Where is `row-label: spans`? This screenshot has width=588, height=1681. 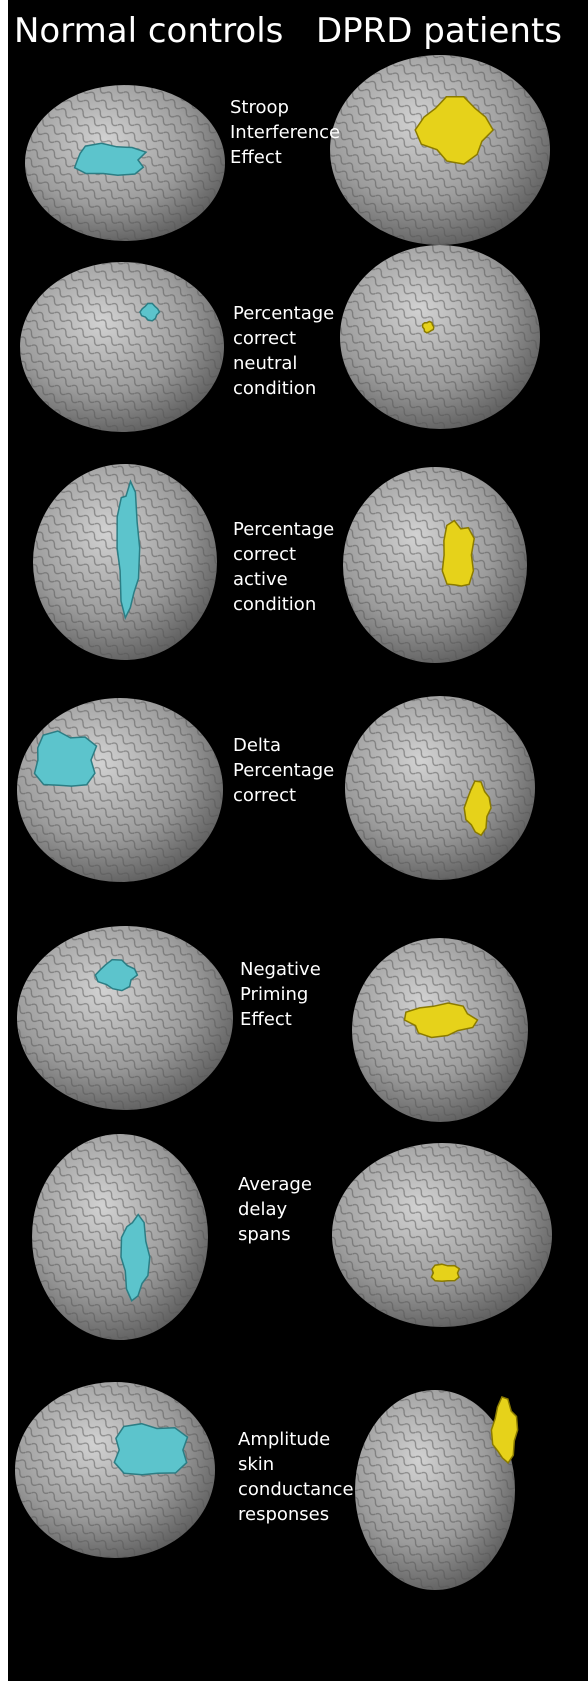
row-label: spans is located at coordinates (264, 1234).